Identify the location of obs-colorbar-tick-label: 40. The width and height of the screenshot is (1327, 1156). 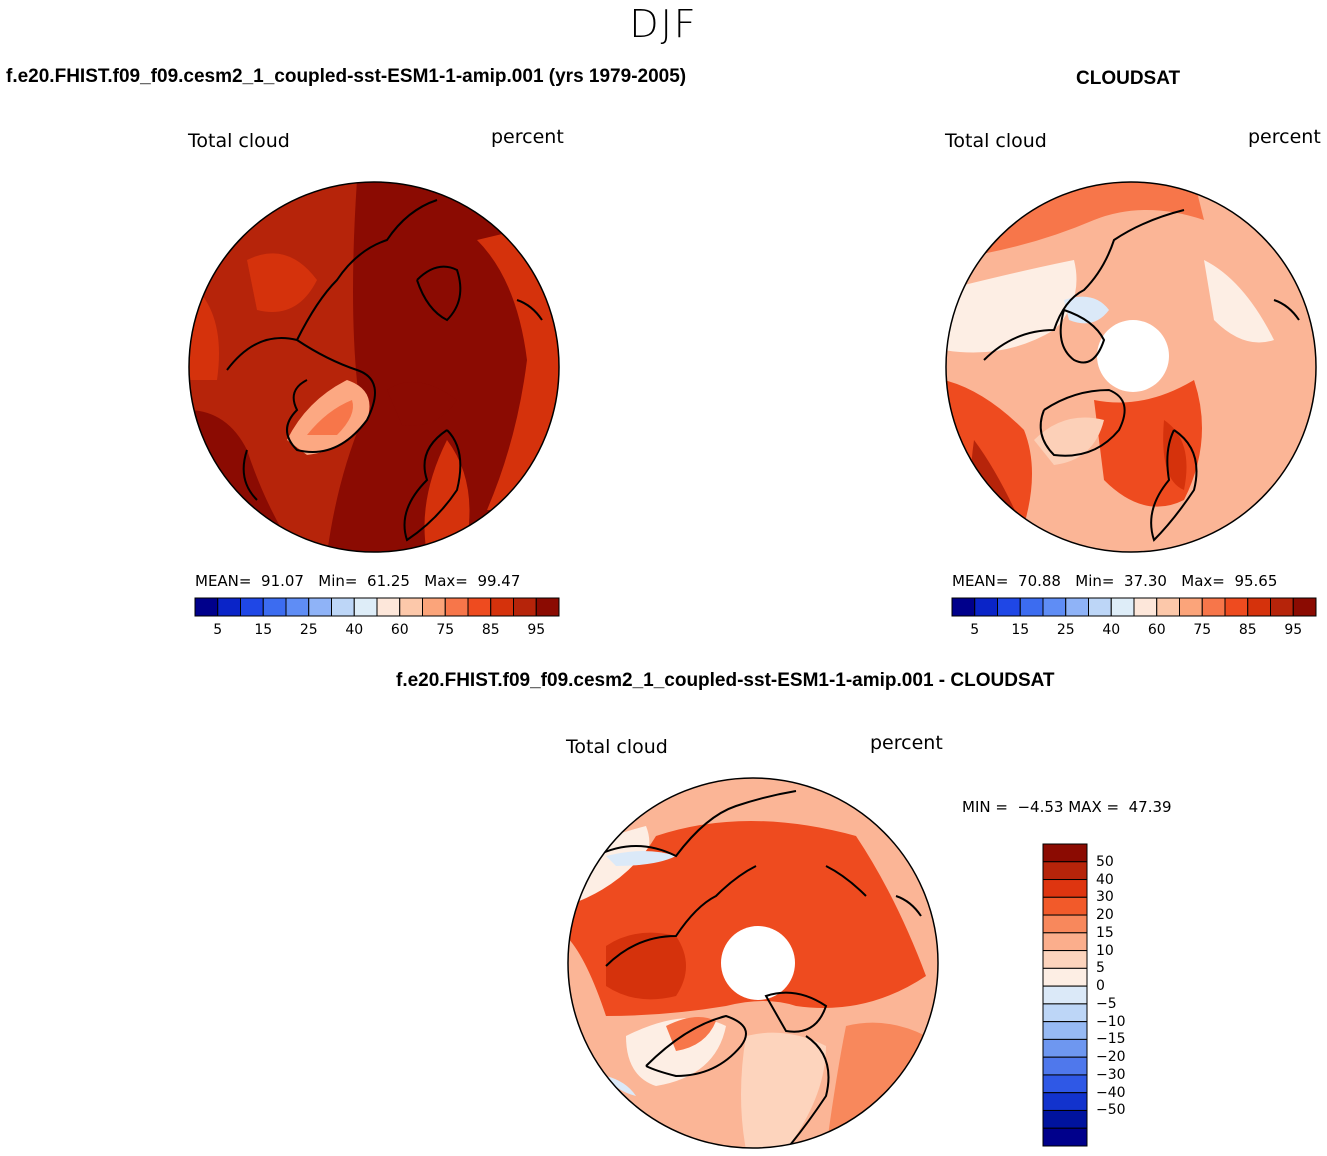
(1111, 630).